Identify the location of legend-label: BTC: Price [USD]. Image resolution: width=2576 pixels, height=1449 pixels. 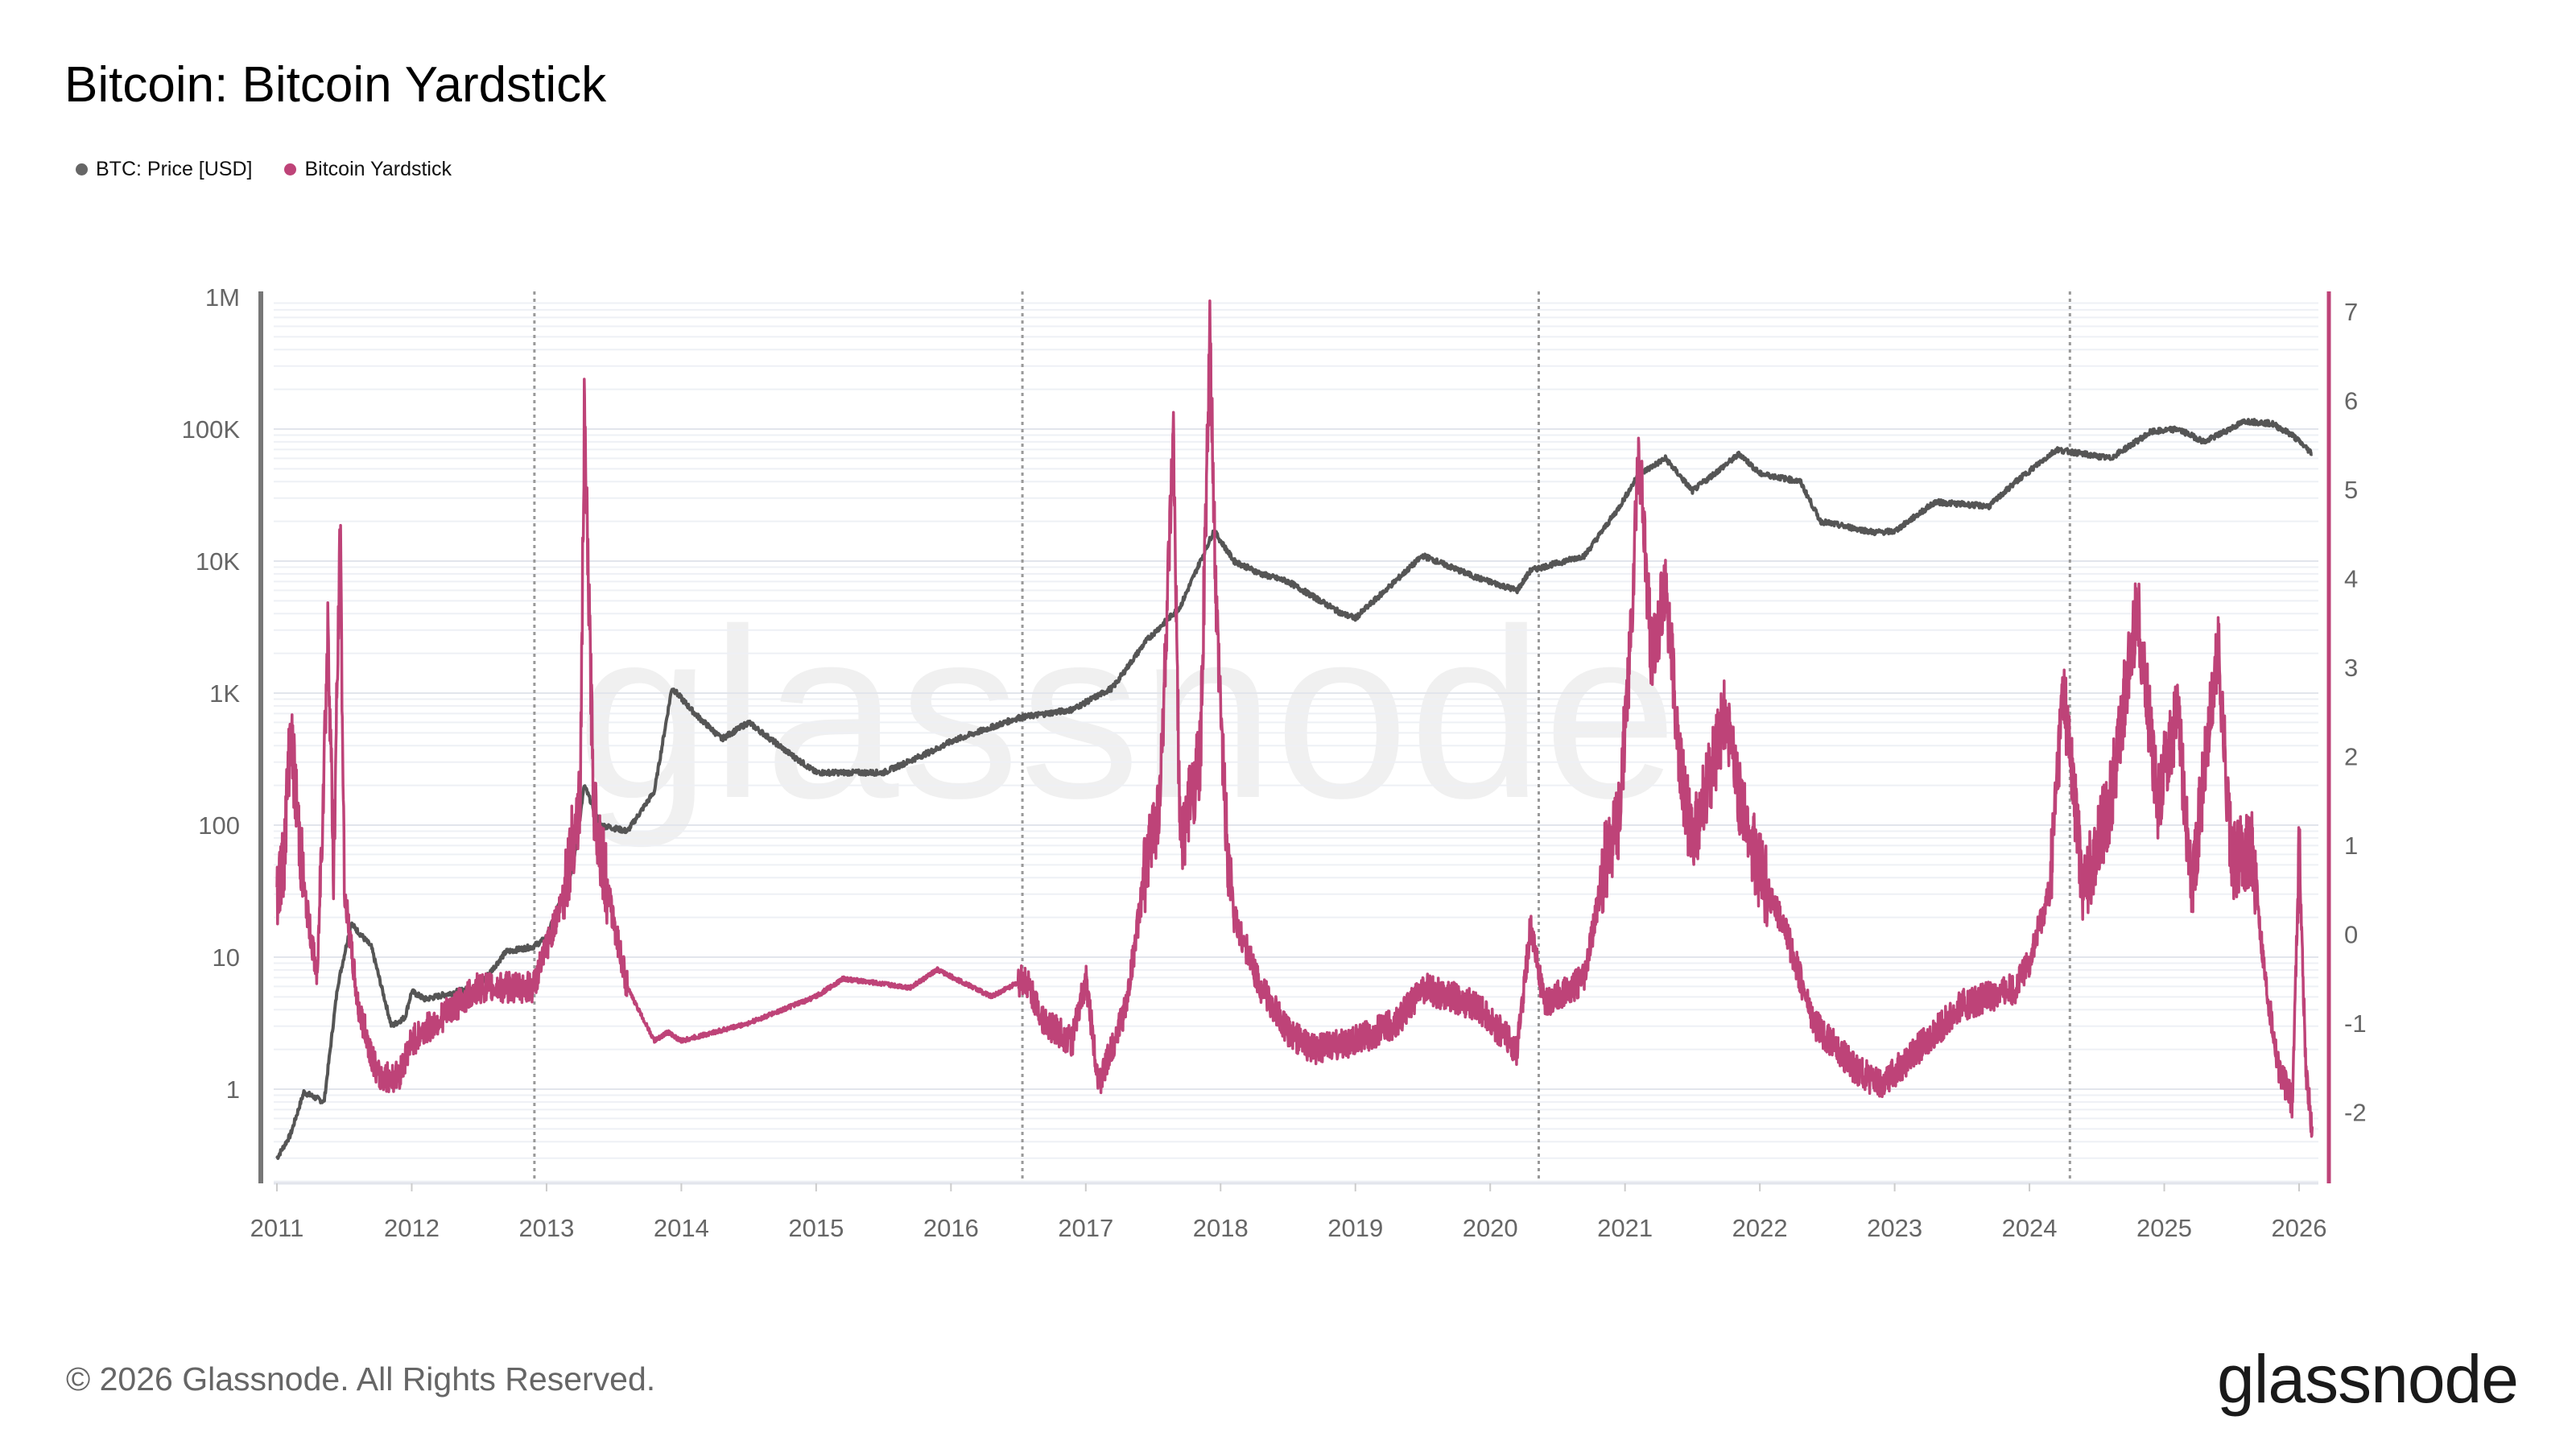
(174, 169).